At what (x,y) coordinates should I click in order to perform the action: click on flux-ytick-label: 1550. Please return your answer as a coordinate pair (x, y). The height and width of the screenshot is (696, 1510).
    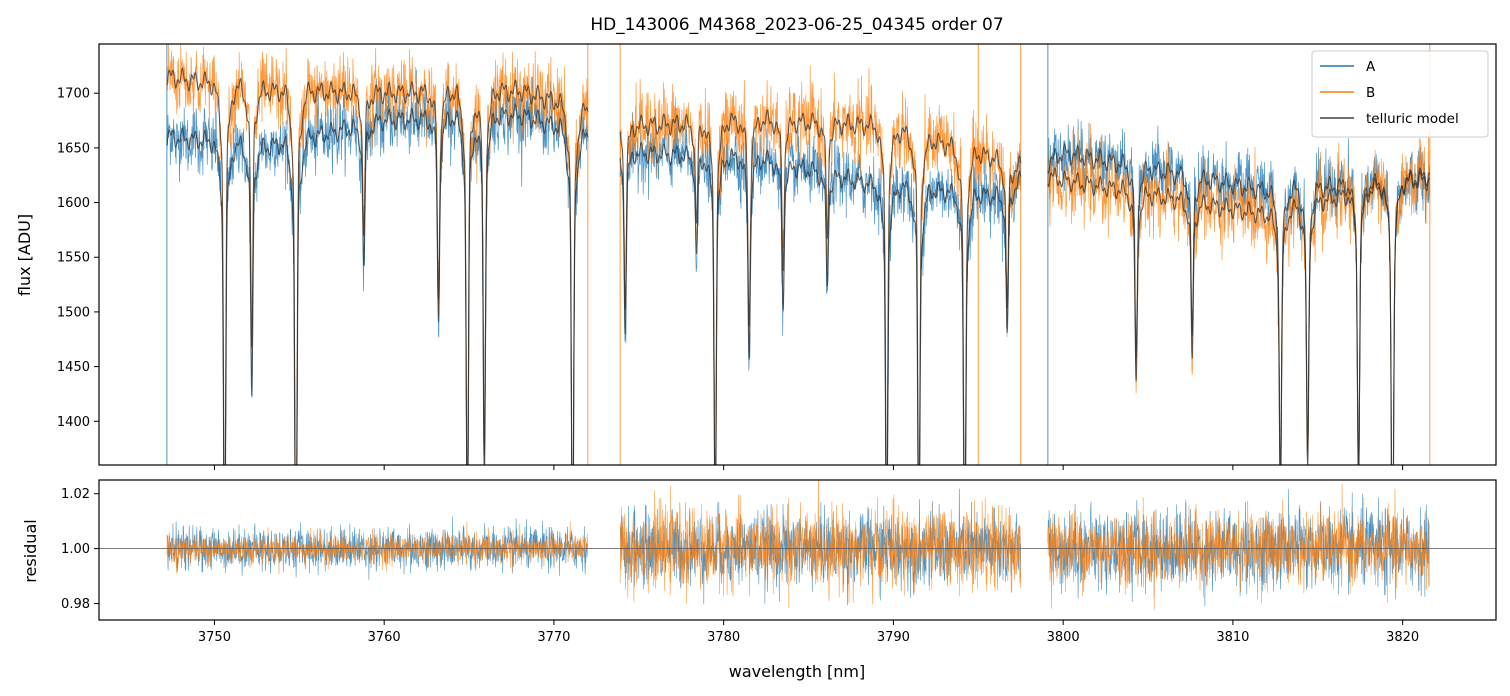
    Looking at the image, I should click on (73, 258).